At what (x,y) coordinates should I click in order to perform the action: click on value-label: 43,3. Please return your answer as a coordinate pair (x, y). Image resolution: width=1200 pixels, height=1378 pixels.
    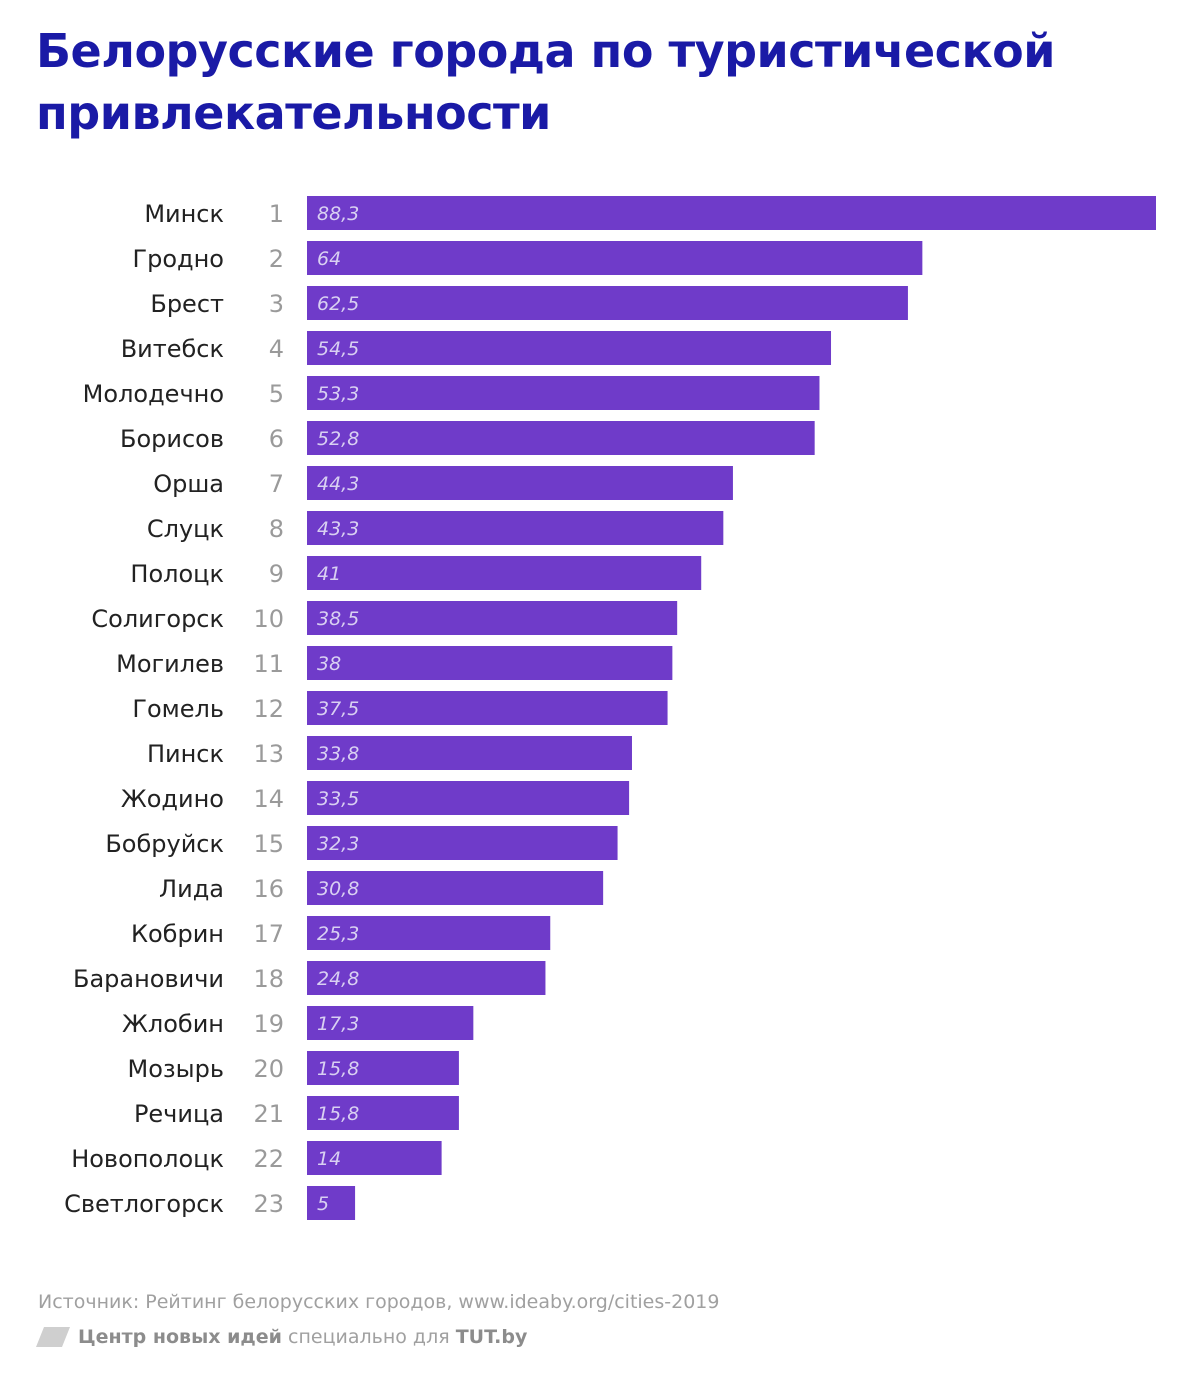
    Looking at the image, I should click on (338, 529).